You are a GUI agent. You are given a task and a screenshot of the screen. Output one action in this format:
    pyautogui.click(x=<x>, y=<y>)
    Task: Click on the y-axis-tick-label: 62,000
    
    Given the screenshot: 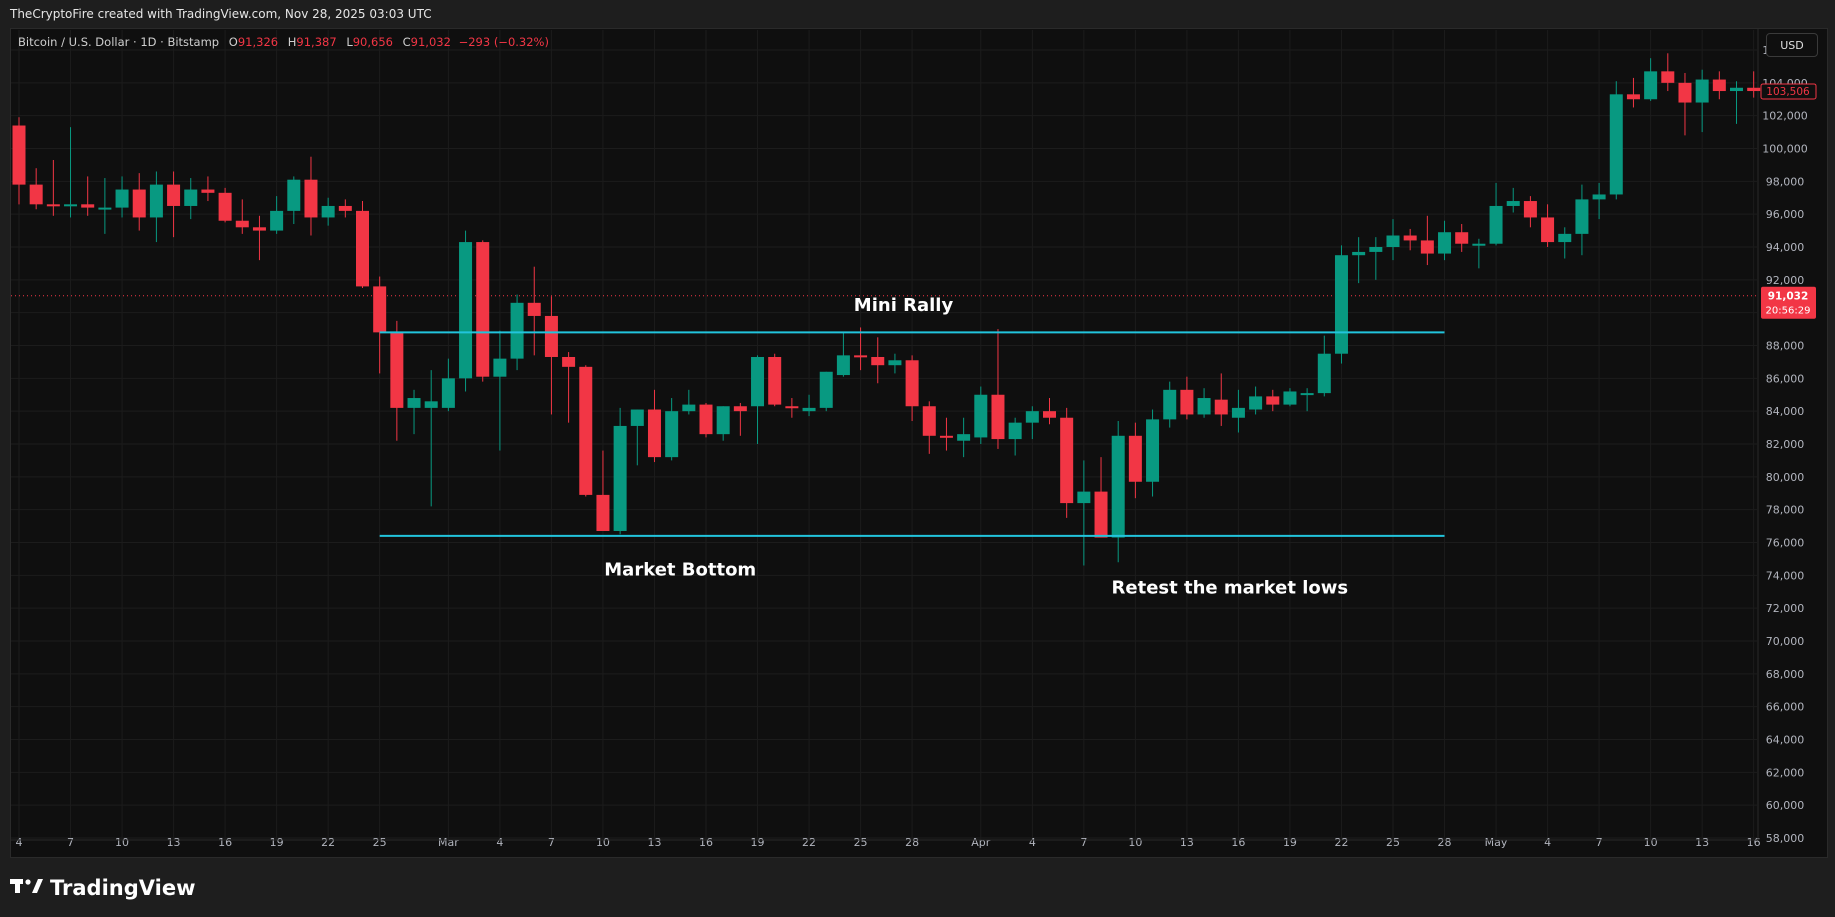 What is the action you would take?
    pyautogui.click(x=1785, y=772)
    